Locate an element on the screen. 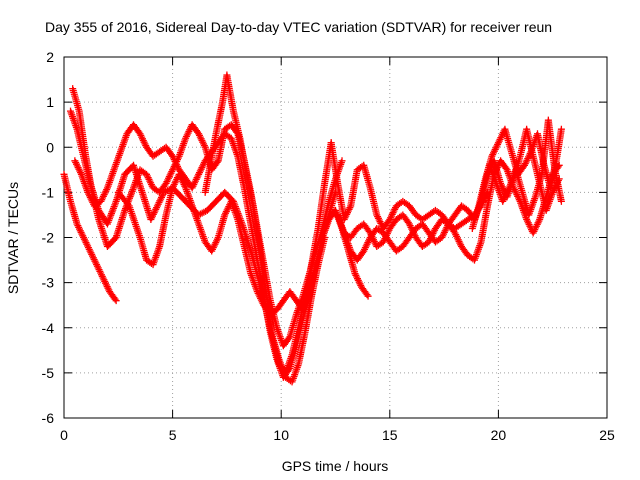 Image resolution: width=640 pixels, height=480 pixels. y-tick-label: -6 is located at coordinates (48, 418).